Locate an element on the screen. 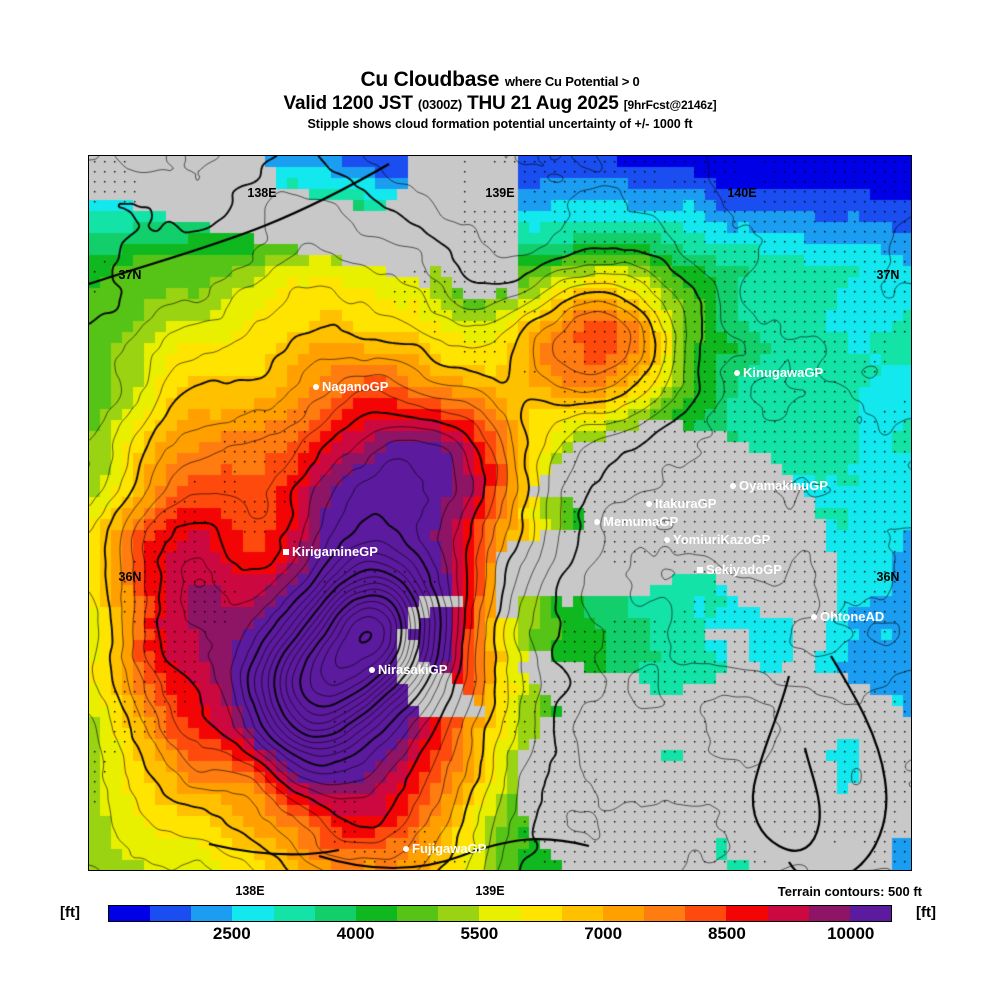 Image resolution: width=1000 pixels, height=1000 pixels. station-label-SekiyadoGP: SekiyadoGP is located at coordinates (744, 569).